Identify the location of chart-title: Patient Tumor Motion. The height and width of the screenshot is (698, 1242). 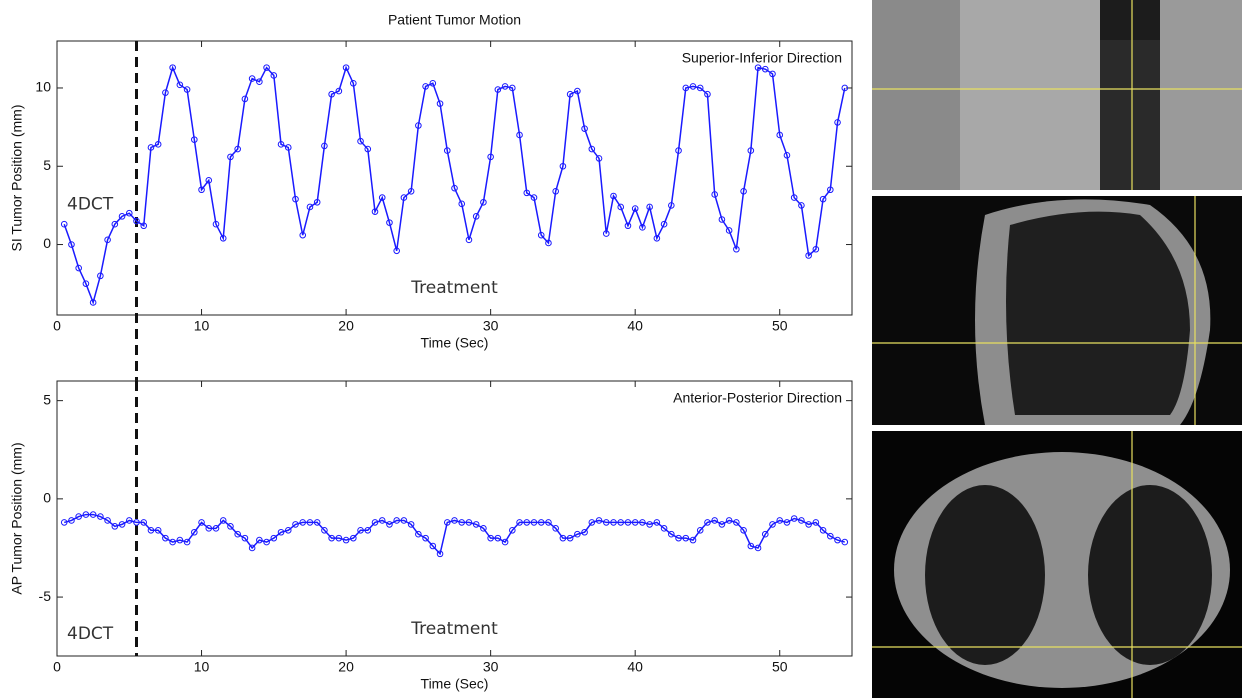
(454, 20).